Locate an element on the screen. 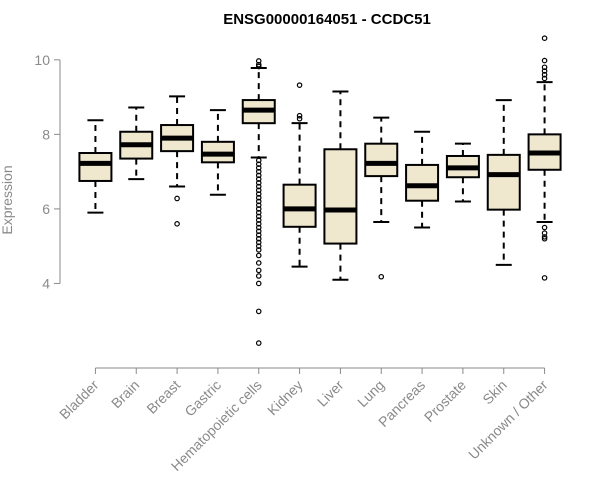  y-tick-label: 8 is located at coordinates (46, 134).